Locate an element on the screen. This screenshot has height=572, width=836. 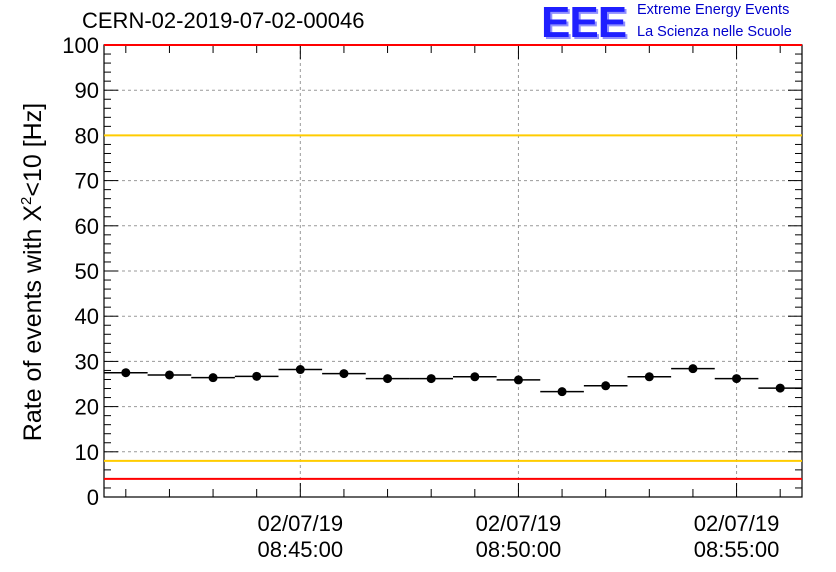
logo-line-1: Extreme Energy Events is located at coordinates (713, 10).